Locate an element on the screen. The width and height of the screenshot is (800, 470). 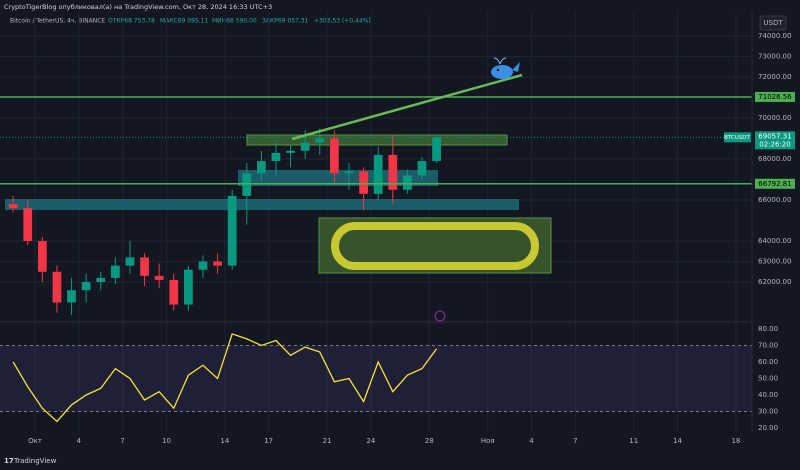
x-tick-label: 28 is located at coordinates (429, 441).